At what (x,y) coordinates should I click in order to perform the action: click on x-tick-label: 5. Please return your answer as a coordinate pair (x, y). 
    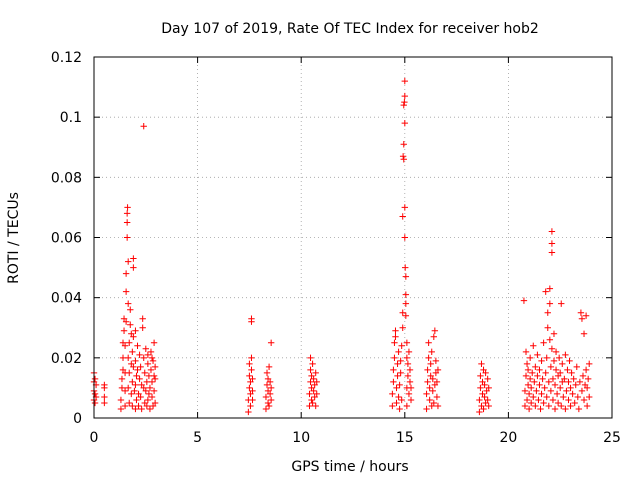
    Looking at the image, I should click on (197, 438).